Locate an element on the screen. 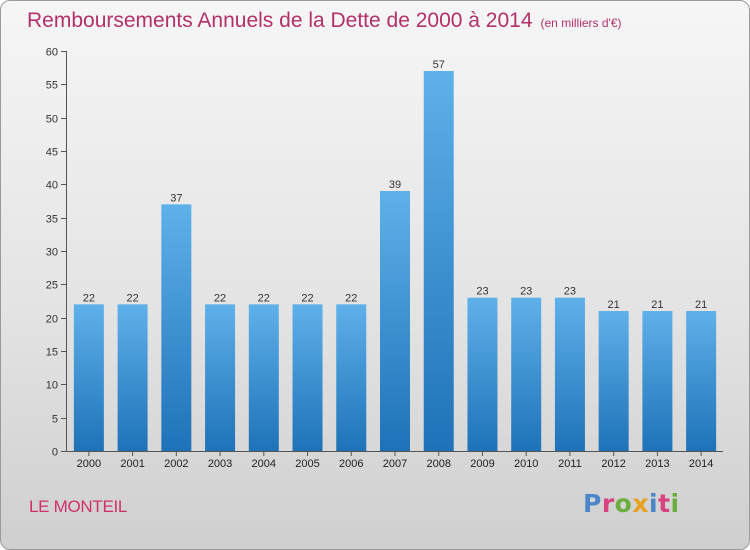 Image resolution: width=750 pixels, height=550 pixels. x-tick-label: 2004 is located at coordinates (264, 464).